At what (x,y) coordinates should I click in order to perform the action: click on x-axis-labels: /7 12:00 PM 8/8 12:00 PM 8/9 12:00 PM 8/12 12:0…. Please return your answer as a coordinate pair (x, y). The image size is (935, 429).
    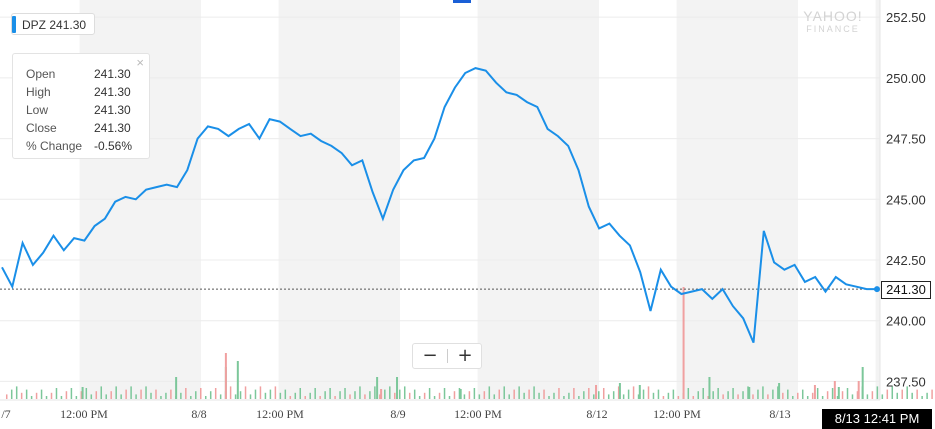
    Looking at the image, I should click on (395, 414).